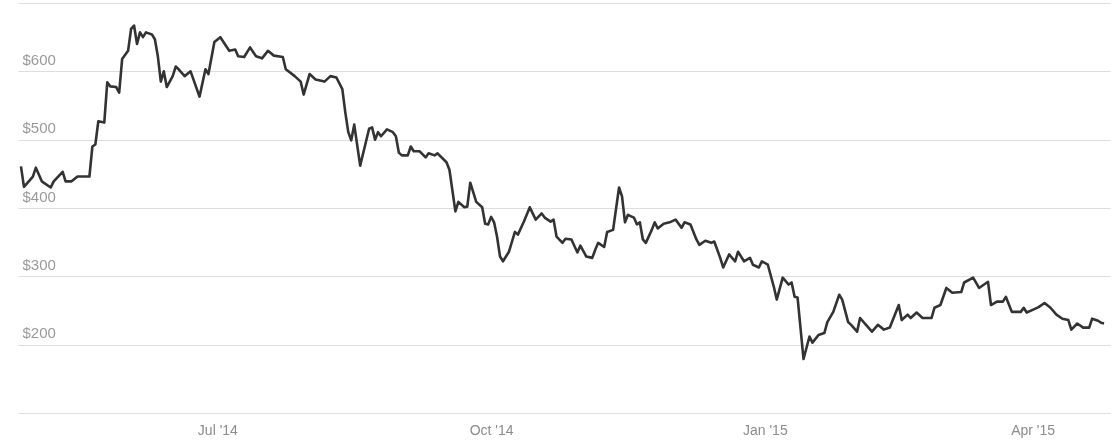  Describe the element at coordinates (765, 429) in the screenshot. I see `x-tick-label: Jan '15` at that location.